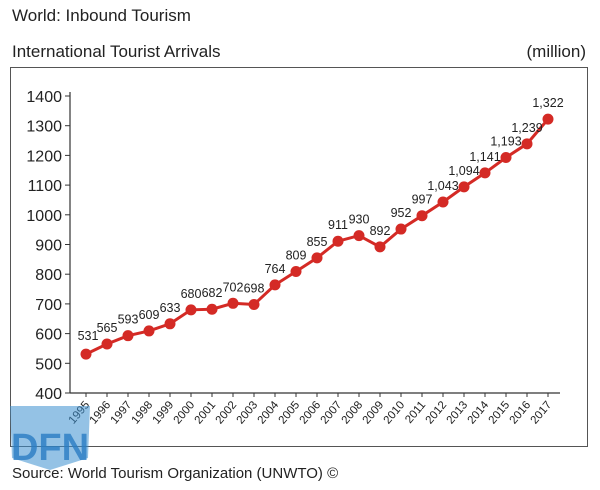 This screenshot has width=600, height=490. What do you see at coordinates (505, 141) in the screenshot?
I see `data-label: 1,193` at bounding box center [505, 141].